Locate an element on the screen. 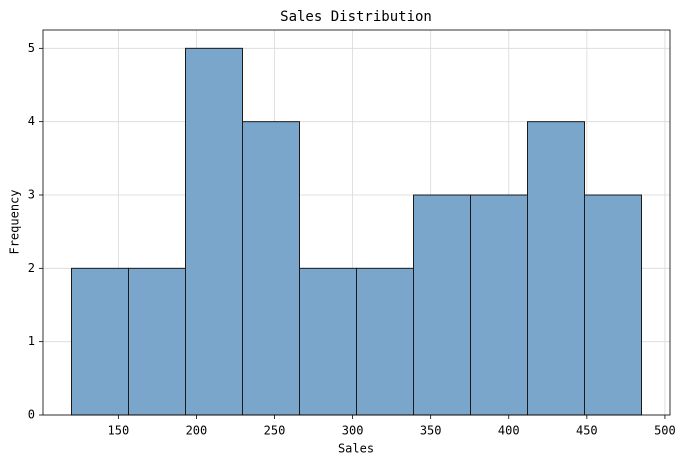  x-axis-label: Sales is located at coordinates (356, 449).